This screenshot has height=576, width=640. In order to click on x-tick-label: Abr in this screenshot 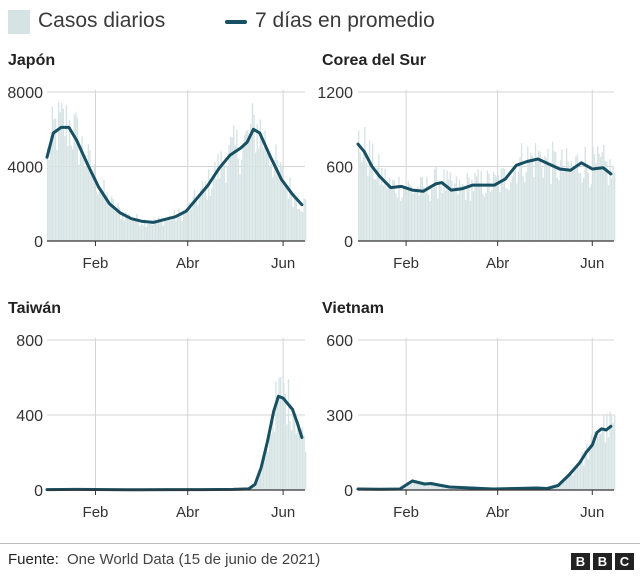, I will do `click(497, 263)`.